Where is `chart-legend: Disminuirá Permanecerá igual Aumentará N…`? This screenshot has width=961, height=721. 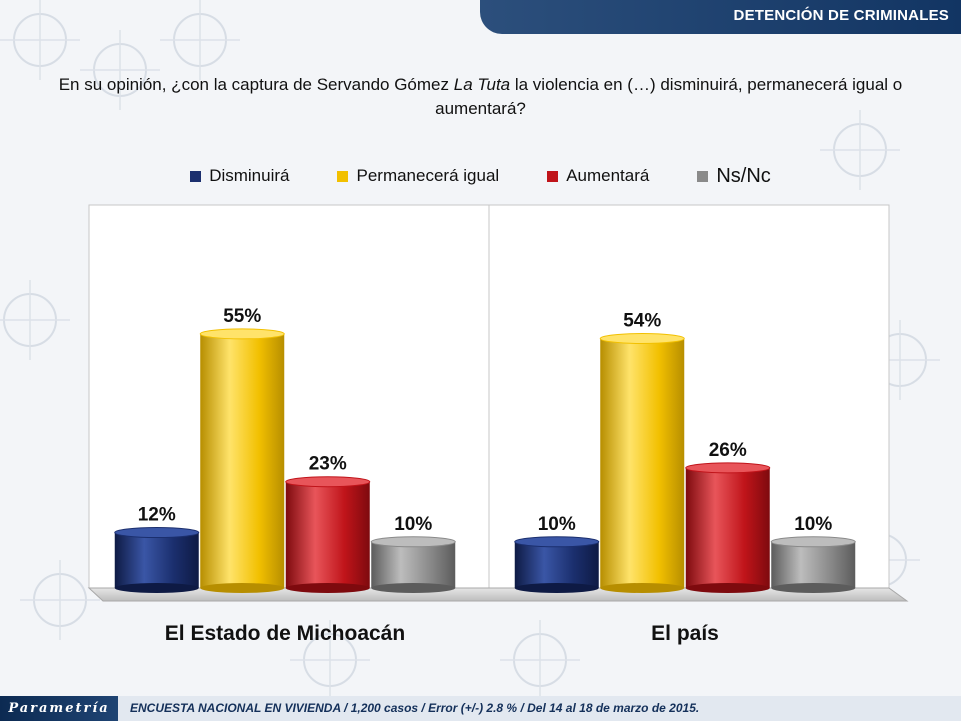
chart-legend: Disminuirá Permanecerá igual Aumentará N… is located at coordinates (480, 176).